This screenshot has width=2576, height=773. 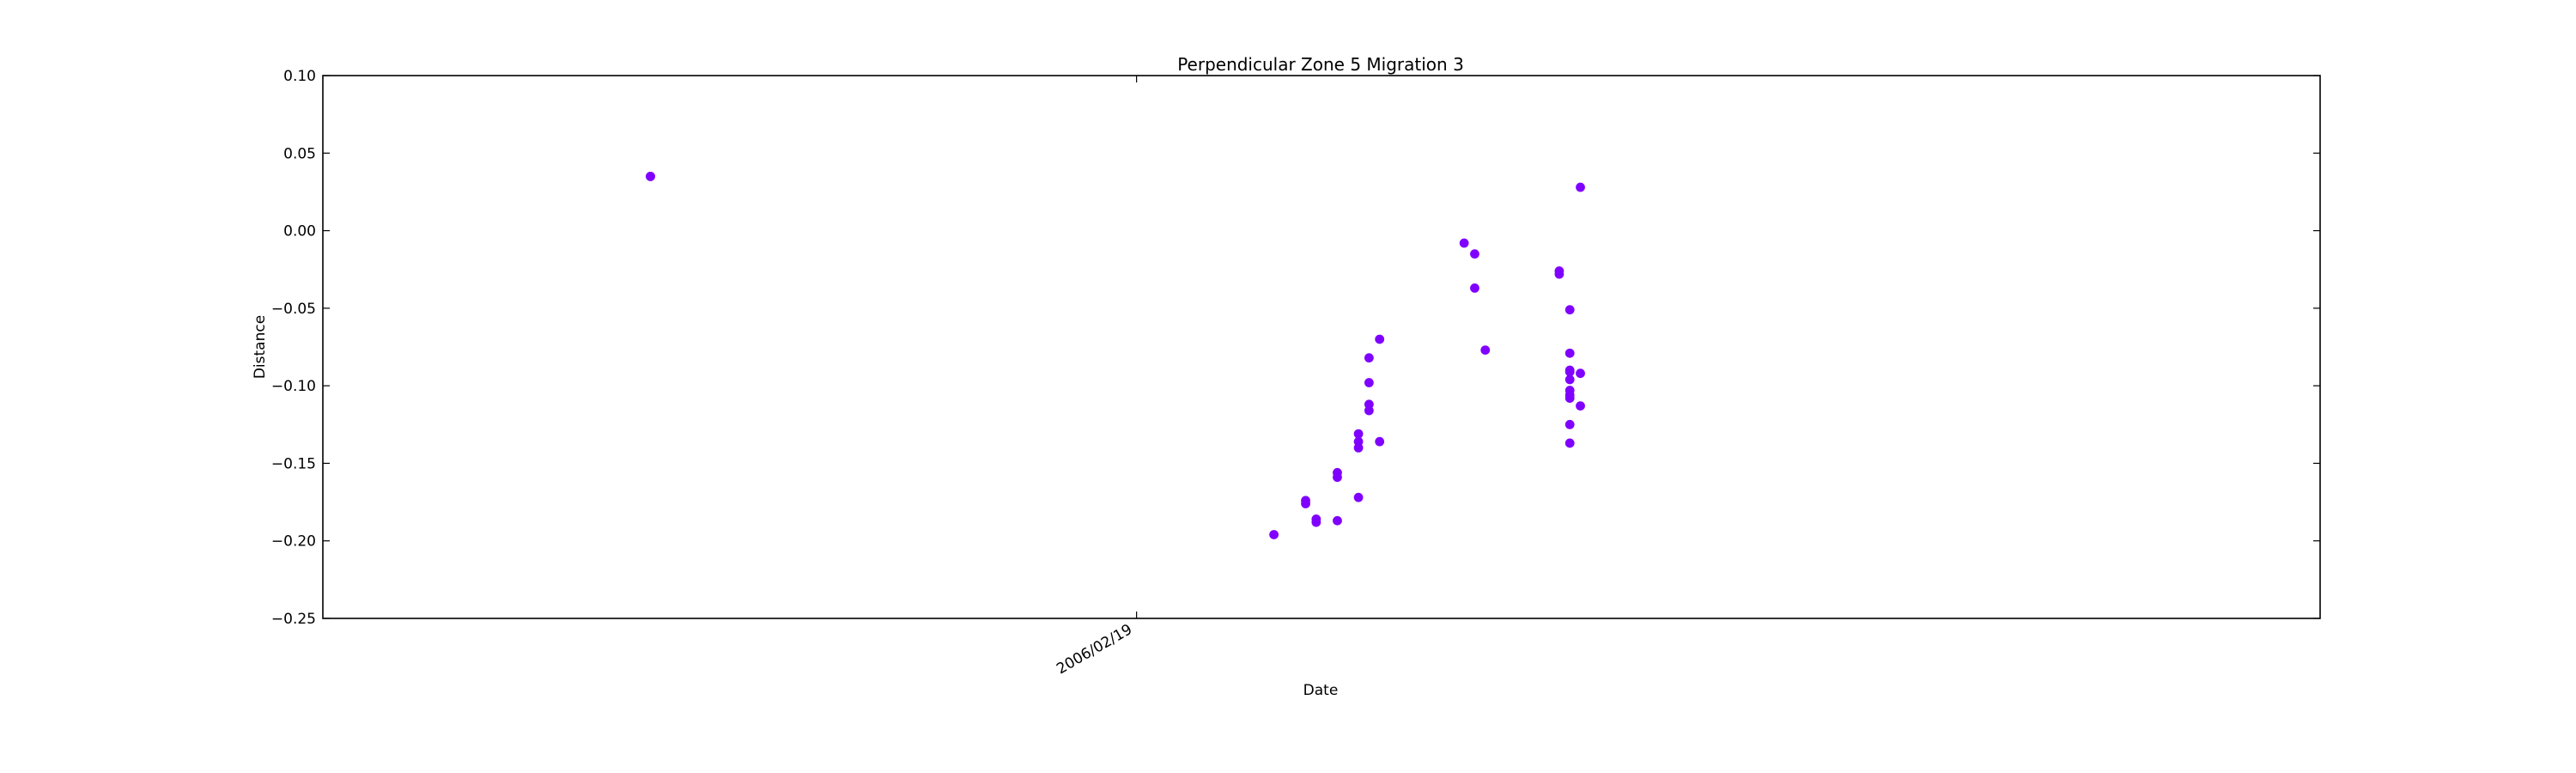 What do you see at coordinates (1320, 64) in the screenshot?
I see `chart-title: Perpendicular Zone 5 Migration 3` at bounding box center [1320, 64].